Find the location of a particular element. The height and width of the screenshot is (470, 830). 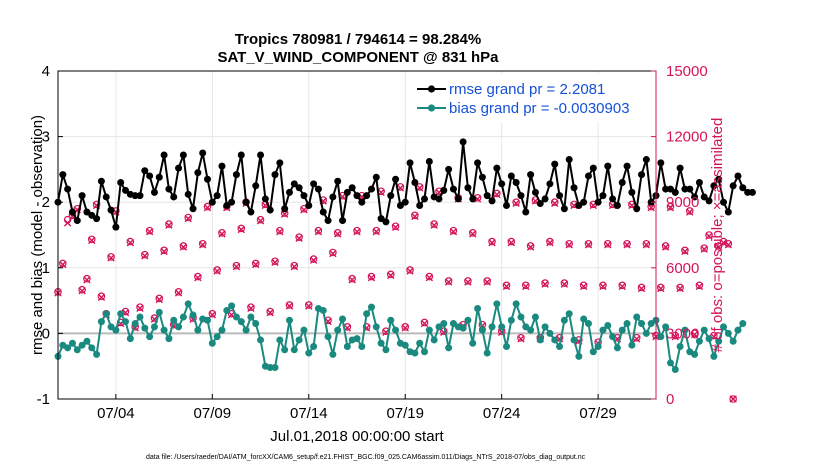

legend-rmse-label: rmse grand pr = 2.2081 is located at coordinates (527, 89).